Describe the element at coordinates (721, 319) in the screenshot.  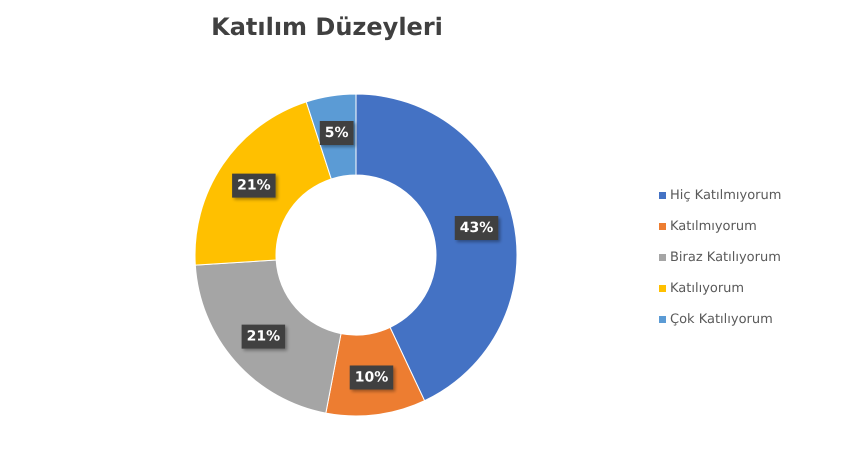
I see `legend-label: Çok Katılıyorum` at that location.